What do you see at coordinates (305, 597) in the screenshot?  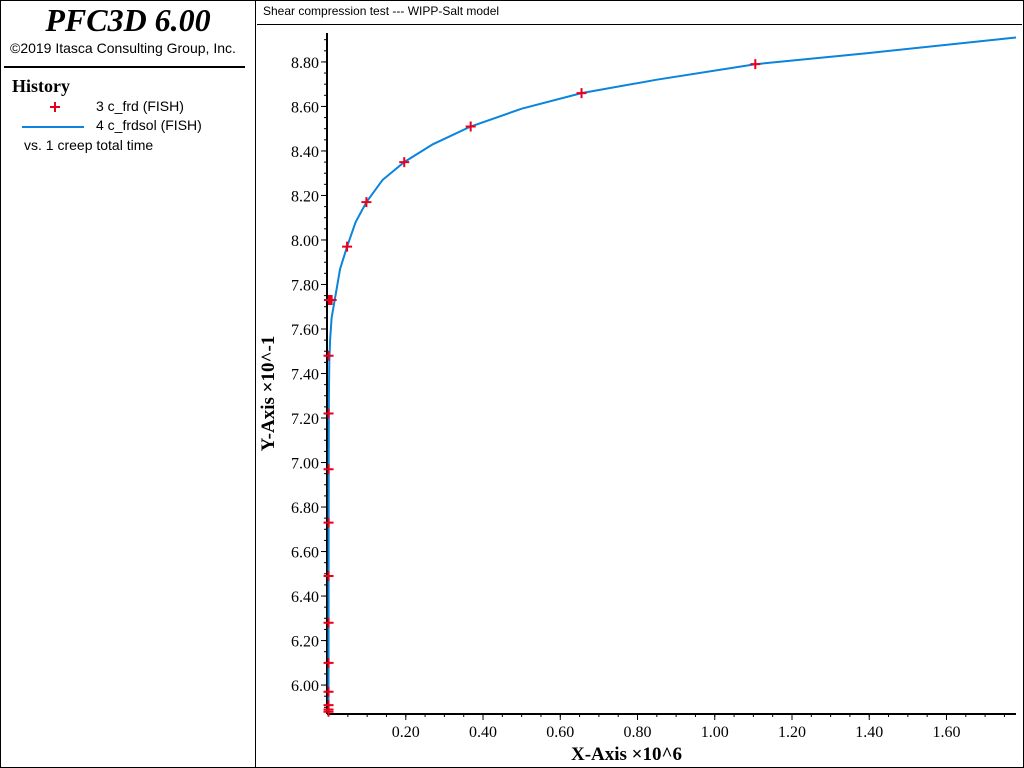 I see `y-tick-label: 6.40` at bounding box center [305, 597].